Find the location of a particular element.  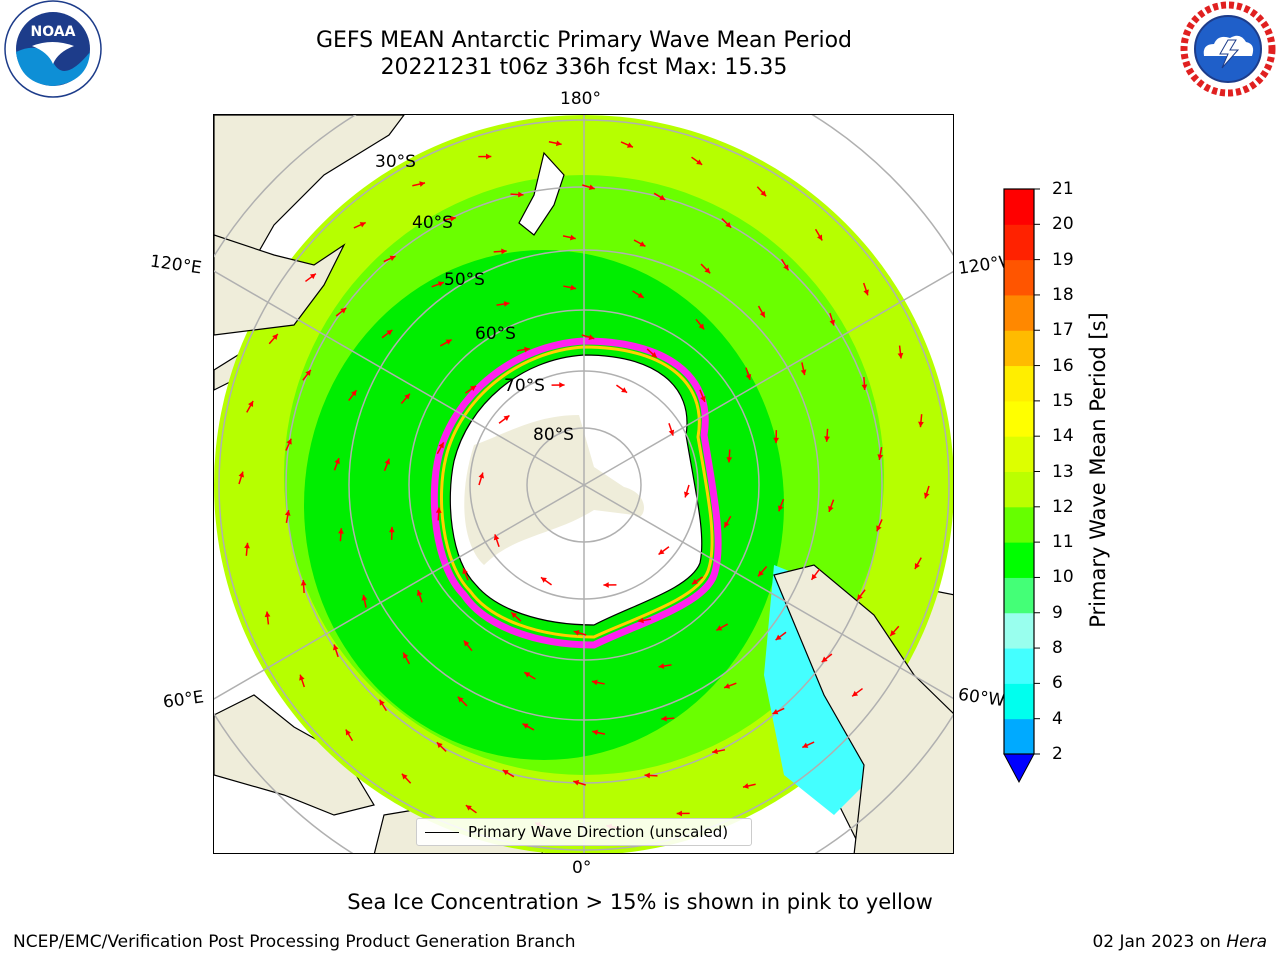

colorbar-tick-label: 2 is located at coordinates (1057, 754).